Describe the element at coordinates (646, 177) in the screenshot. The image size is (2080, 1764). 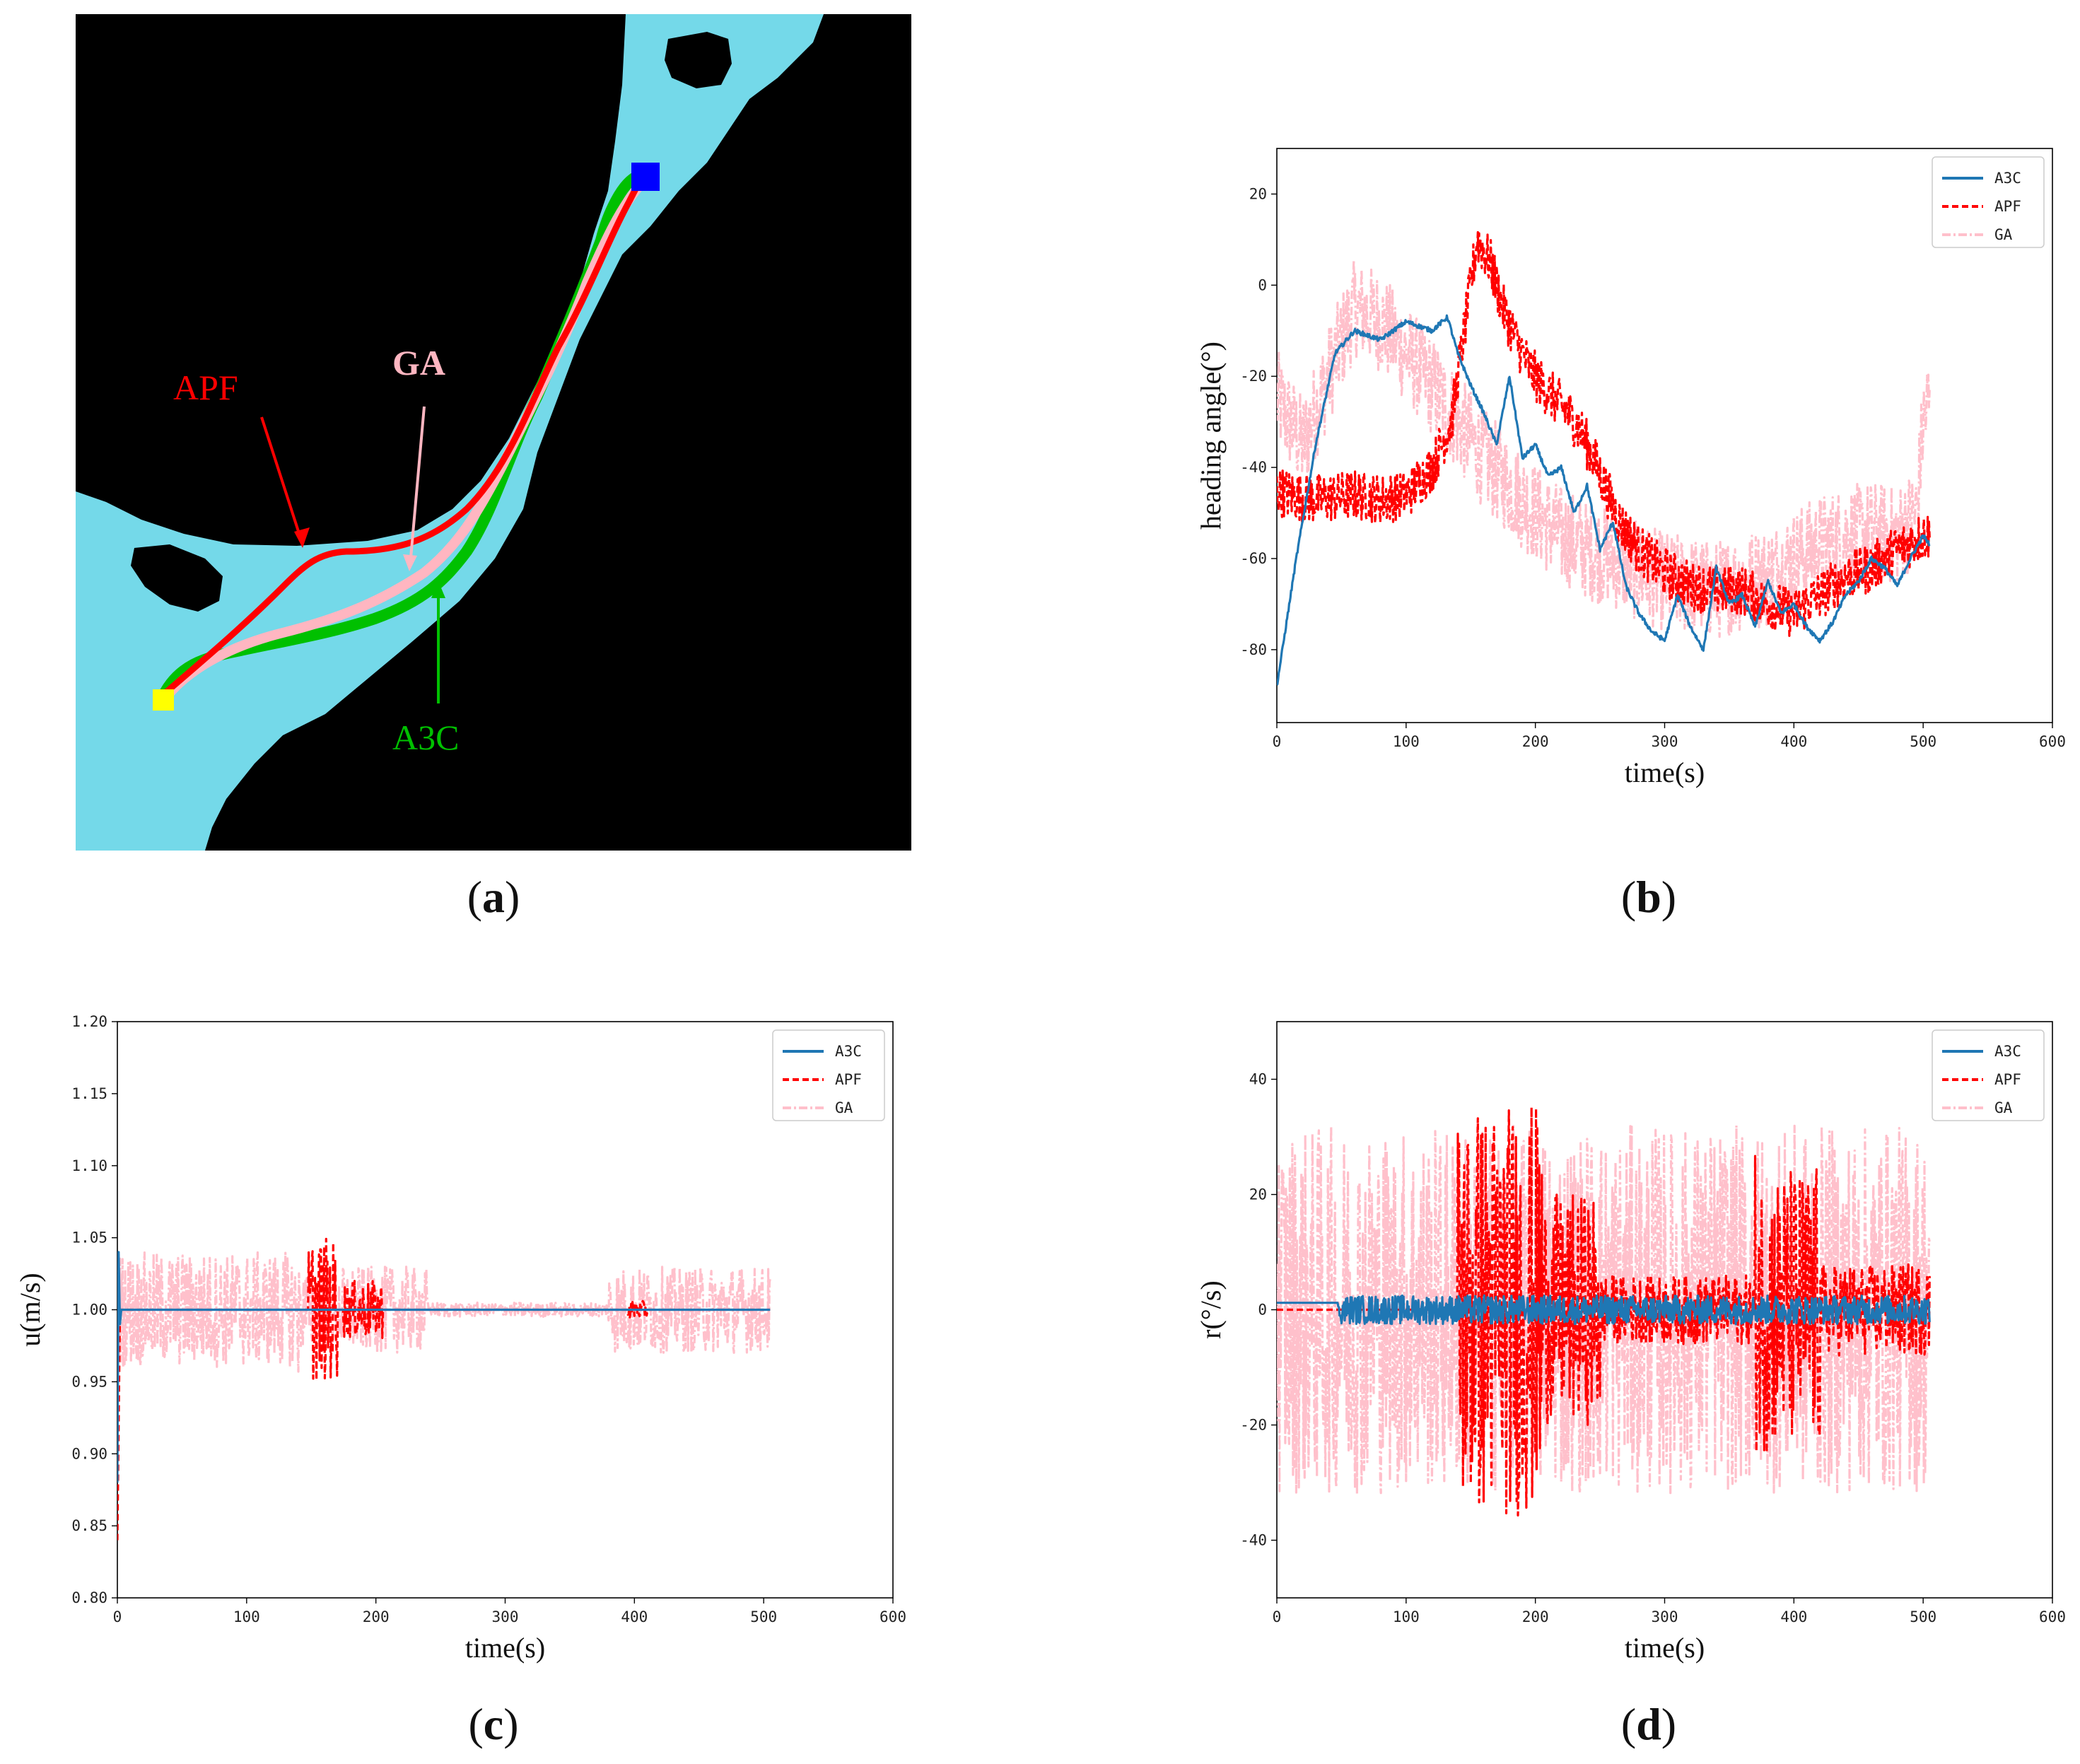
I see `map-goal-marker` at that location.